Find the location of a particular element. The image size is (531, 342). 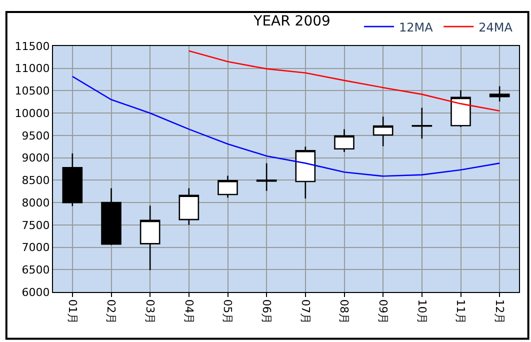

x-tick-label: 04月 is located at coordinates (189, 311).